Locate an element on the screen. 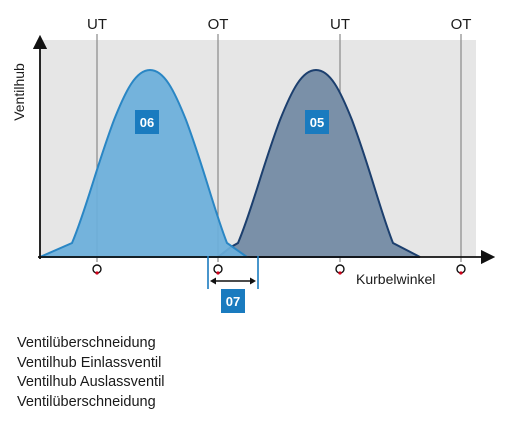 Image resolution: width=505 pixels, height=427 pixels. legend-item-exhaust-lift: Ventilhub Auslassventil is located at coordinates (91, 382).